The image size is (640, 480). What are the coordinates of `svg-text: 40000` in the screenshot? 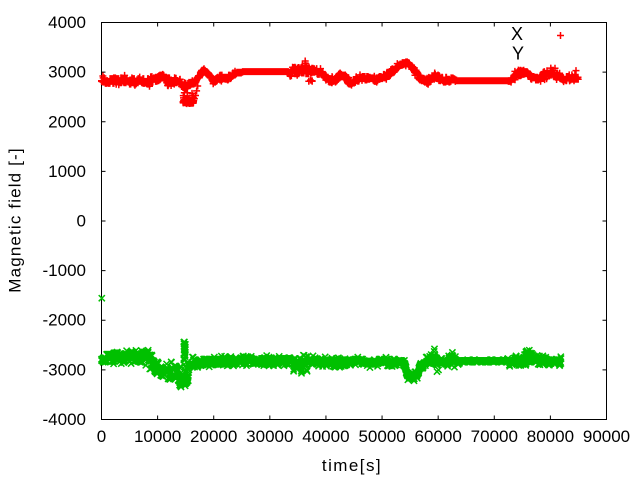 It's located at (325, 436).